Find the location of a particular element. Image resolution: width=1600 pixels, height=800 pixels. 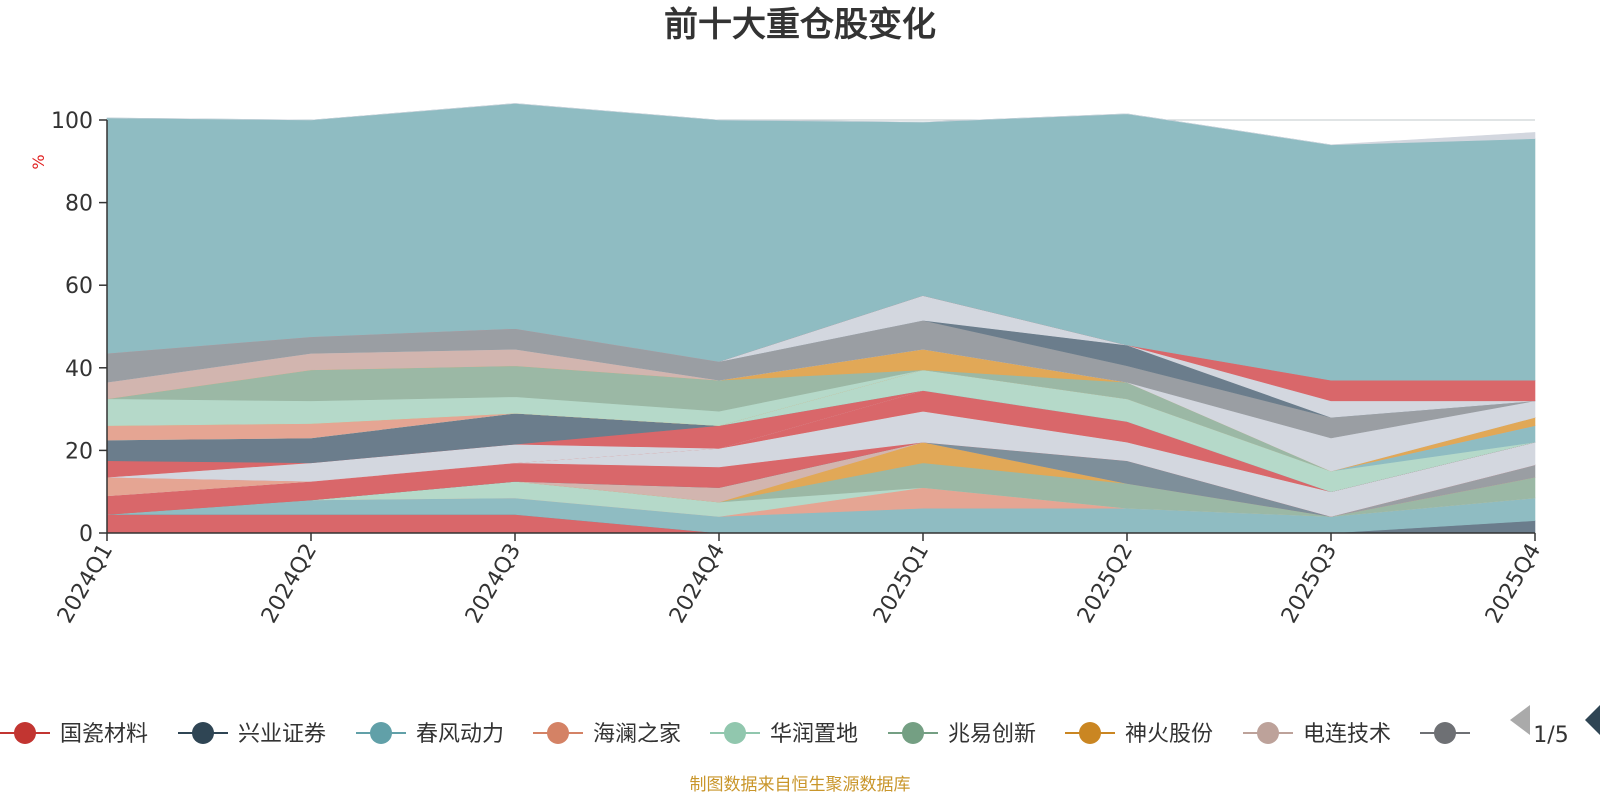

data-source-note: 制图数据来自恒生聚源数据库 is located at coordinates (800, 785).